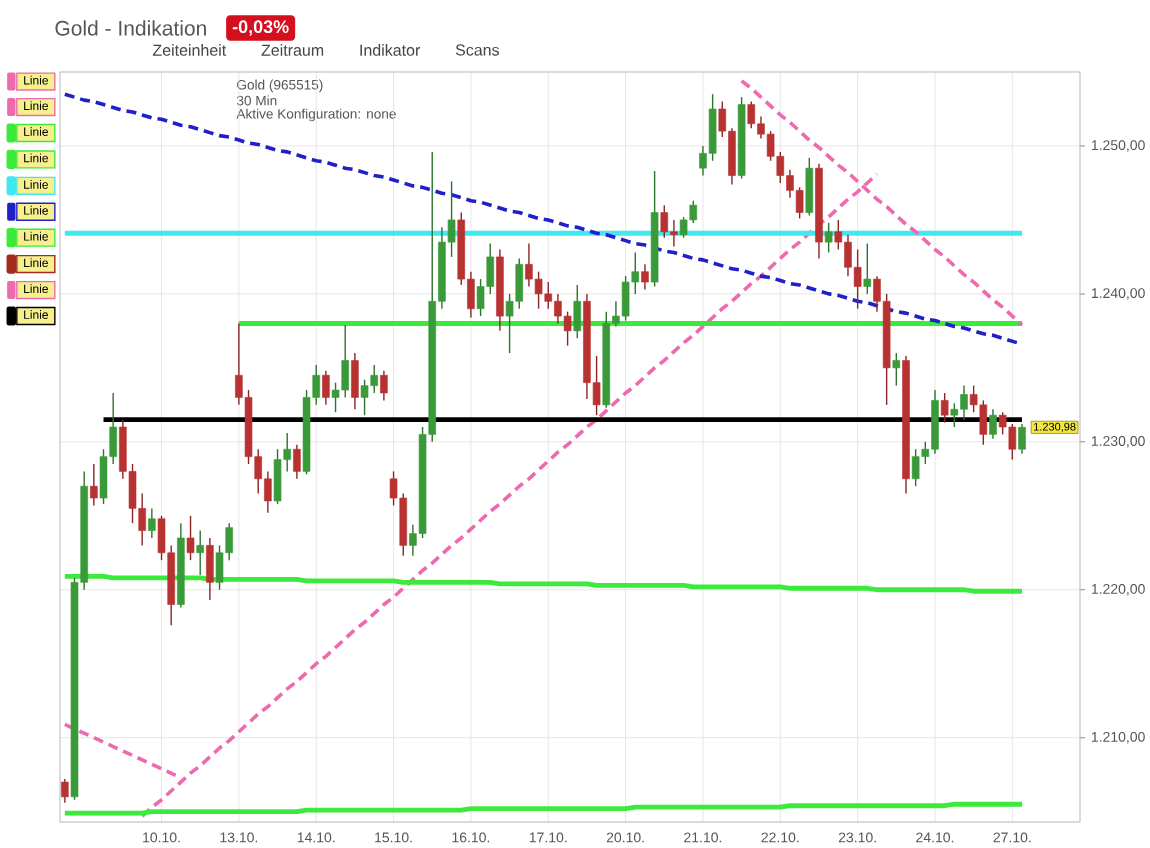 Image resolution: width=1150 pixels, height=848 pixels. Describe the element at coordinates (130, 28) in the screenshot. I see `chart-title: Gold - Indikation` at that location.